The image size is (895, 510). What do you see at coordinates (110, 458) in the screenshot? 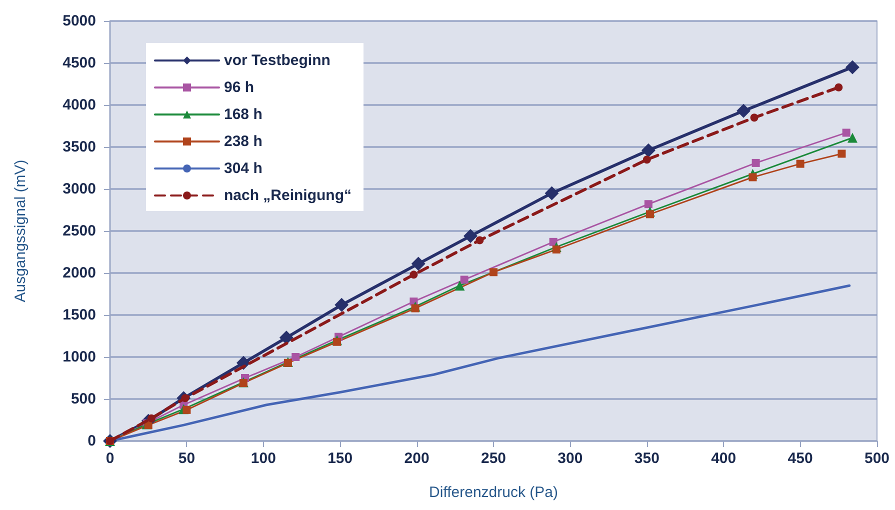
I see `x-tick-label: 0` at bounding box center [110, 458].